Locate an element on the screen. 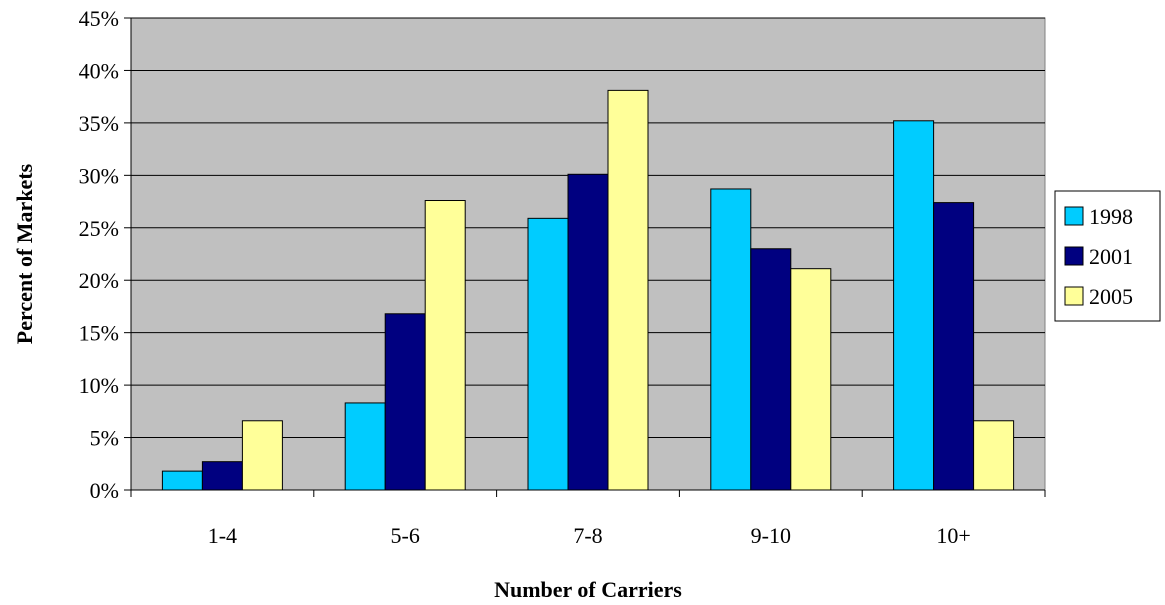  y-tick-labels: 0% 5% 10% 15% 20% 25% 30% 35% 40% 45% is located at coordinates (99, 254).